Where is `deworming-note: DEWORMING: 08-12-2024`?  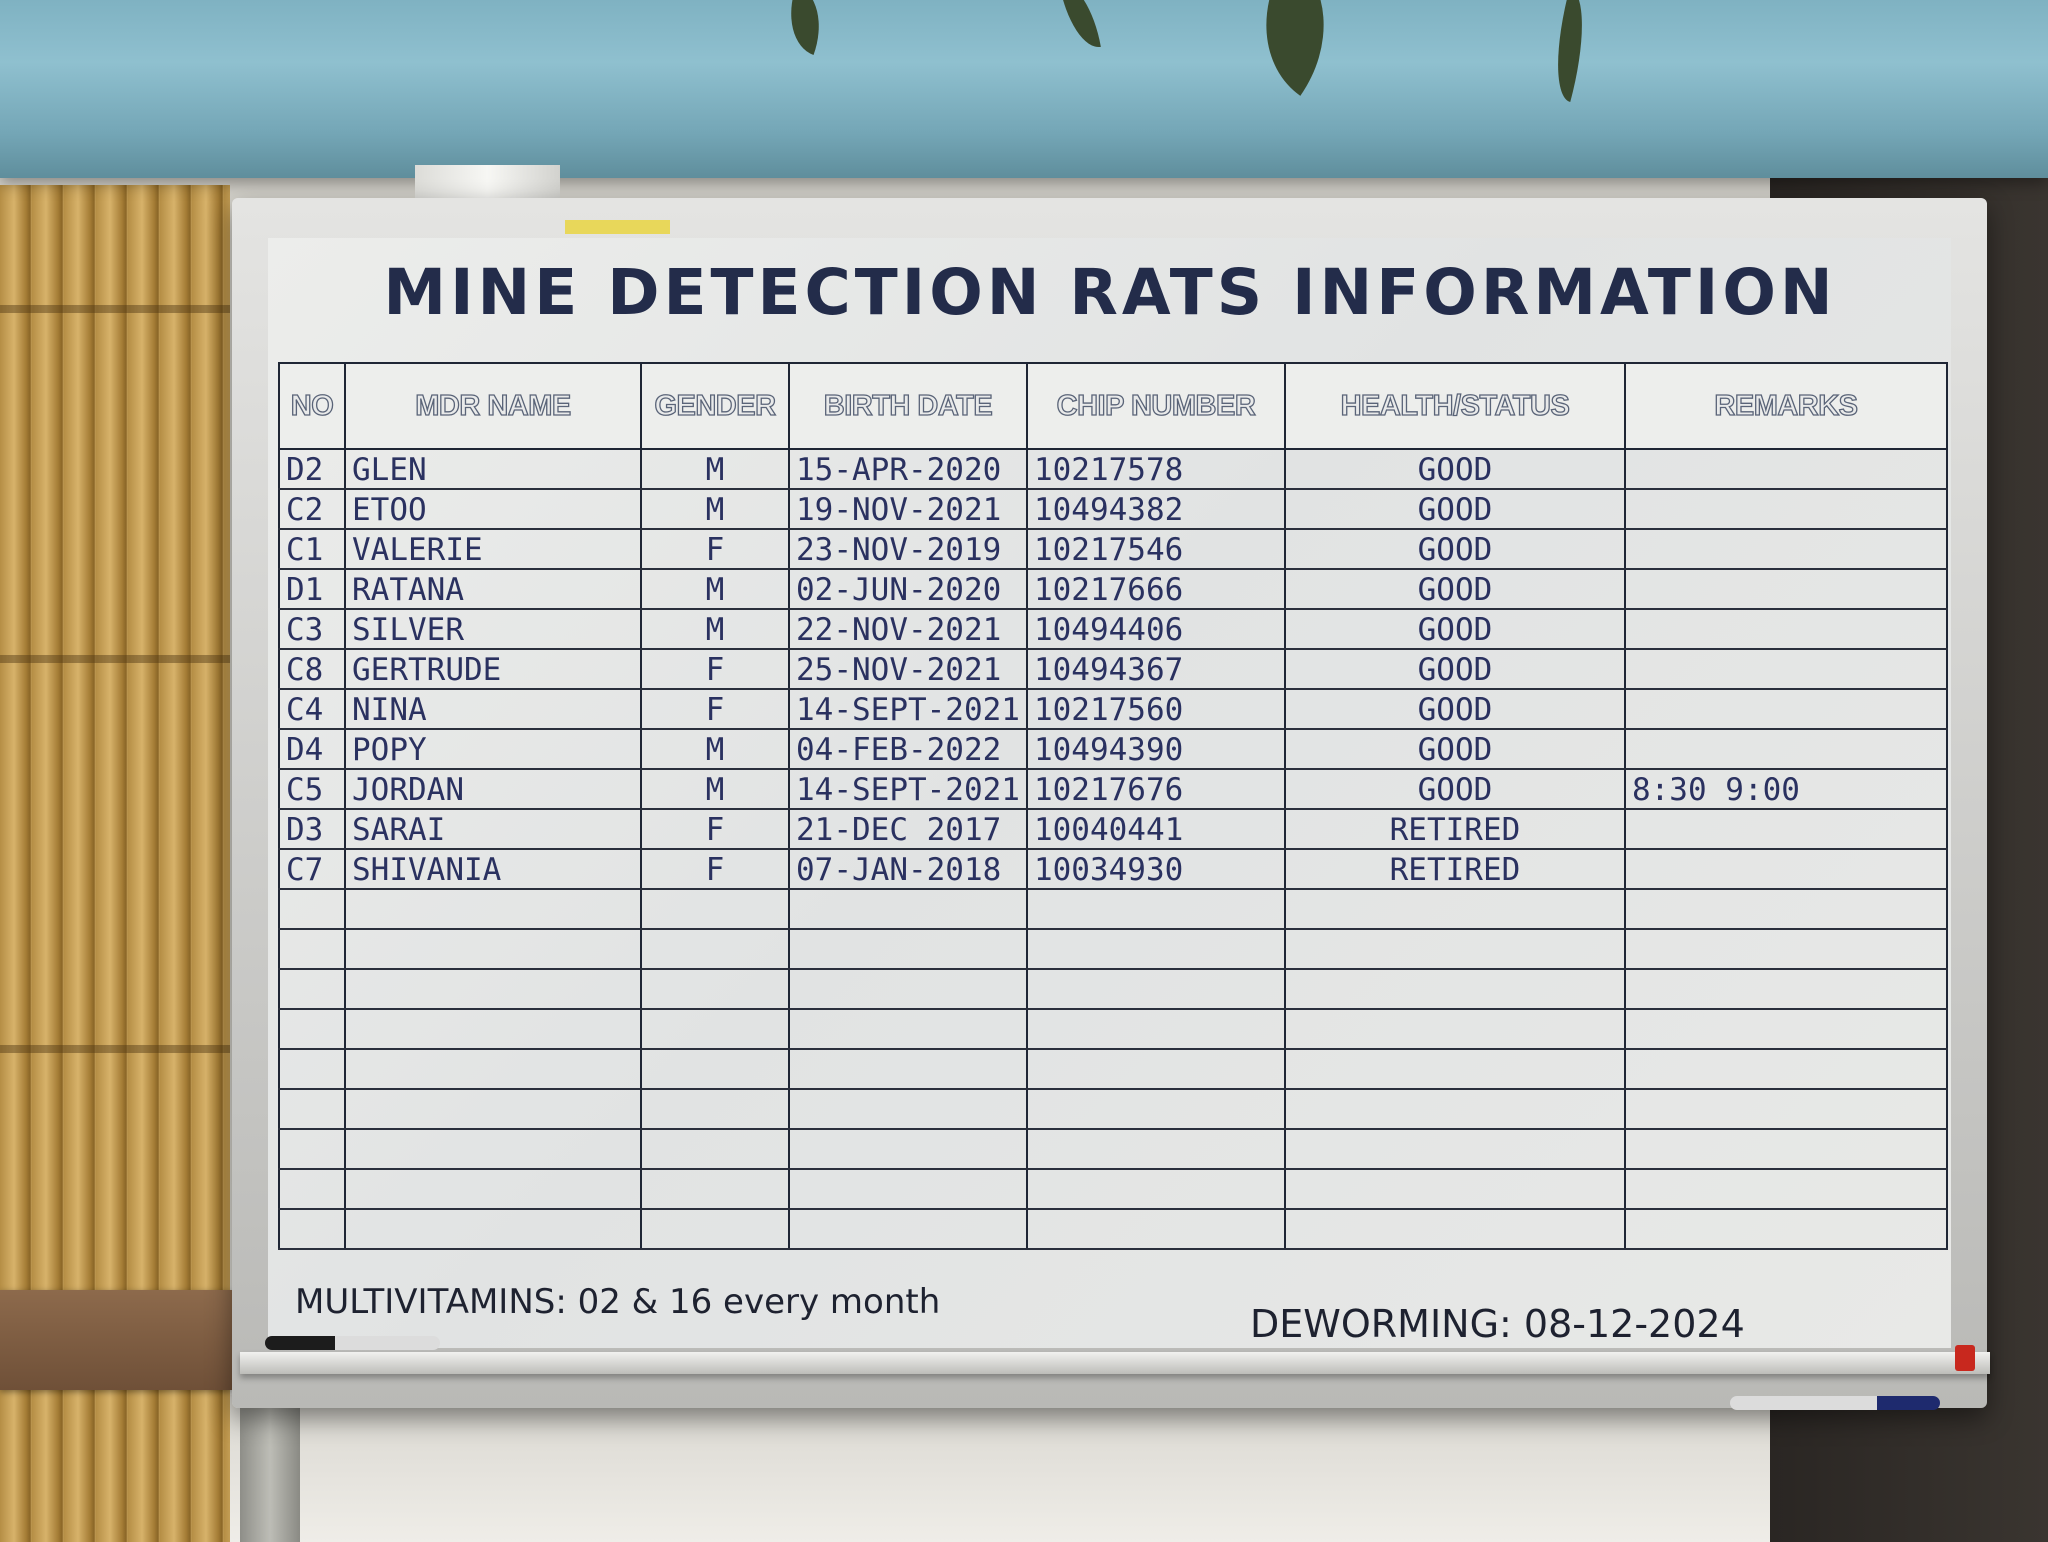
deworming-note: DEWORMING: 08-12-2024 is located at coordinates (1497, 1324).